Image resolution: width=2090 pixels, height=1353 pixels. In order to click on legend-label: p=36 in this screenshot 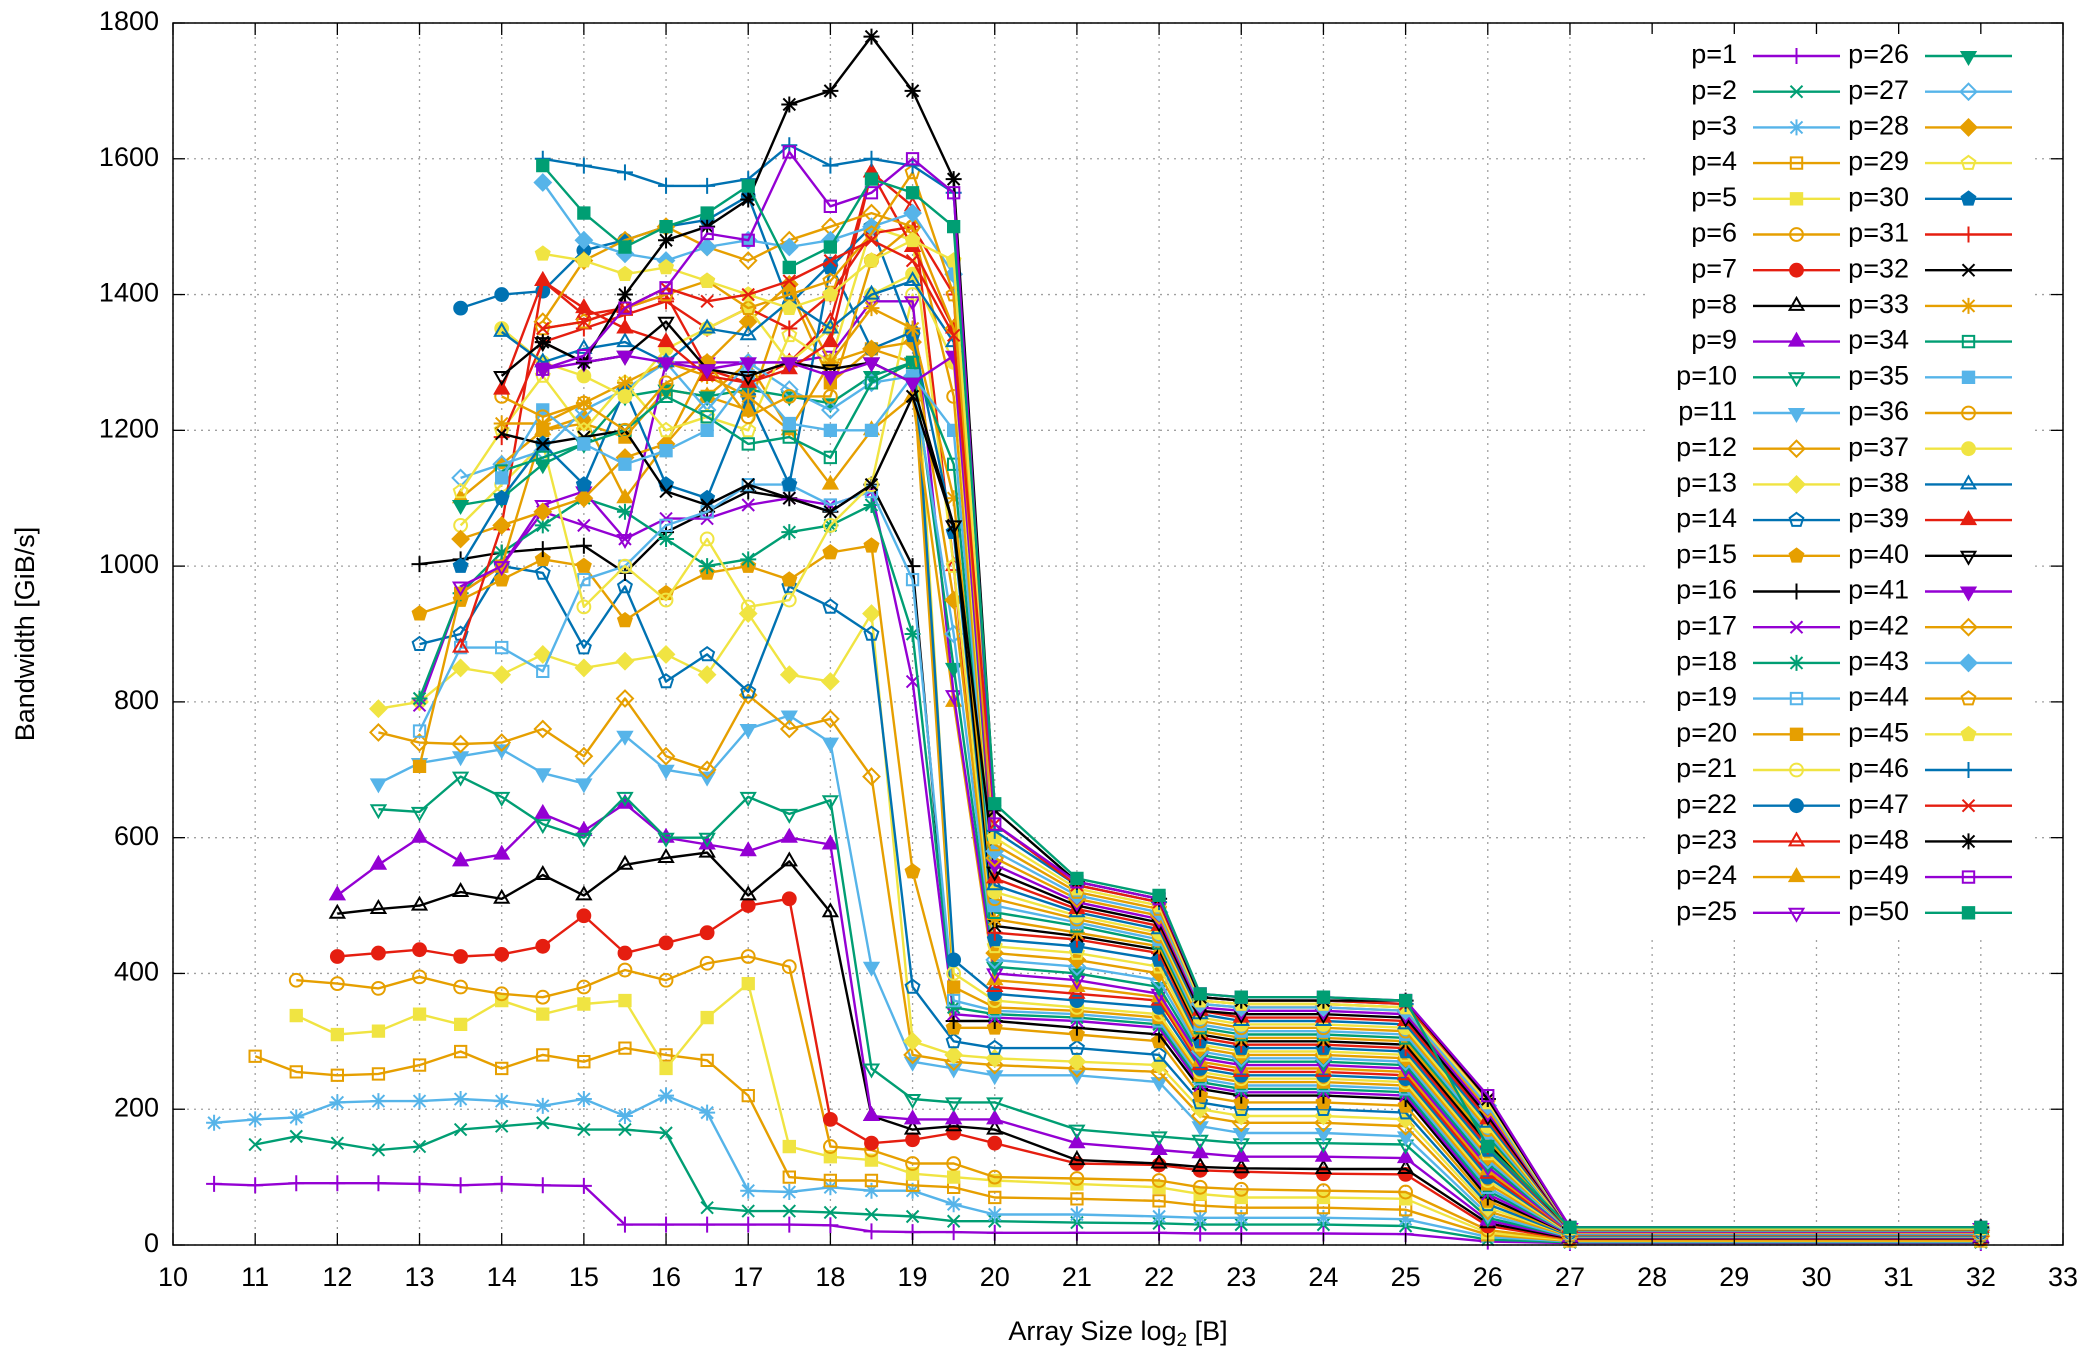, I will do `click(1878, 411)`.